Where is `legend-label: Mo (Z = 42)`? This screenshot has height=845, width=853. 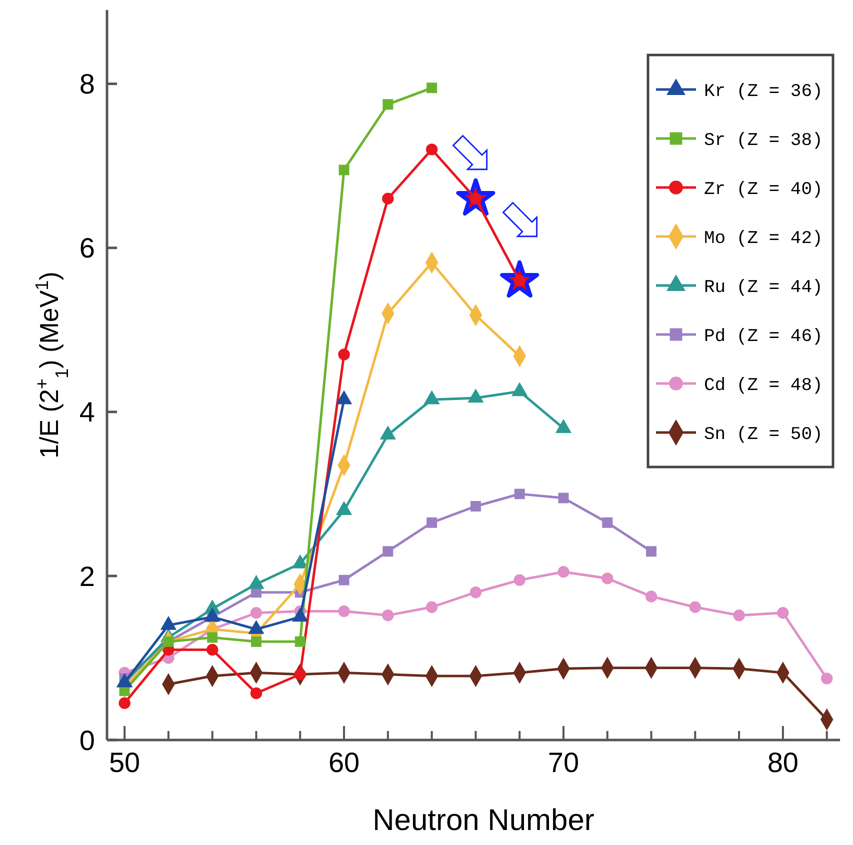 legend-label: Mo (Z = 42) is located at coordinates (763, 238).